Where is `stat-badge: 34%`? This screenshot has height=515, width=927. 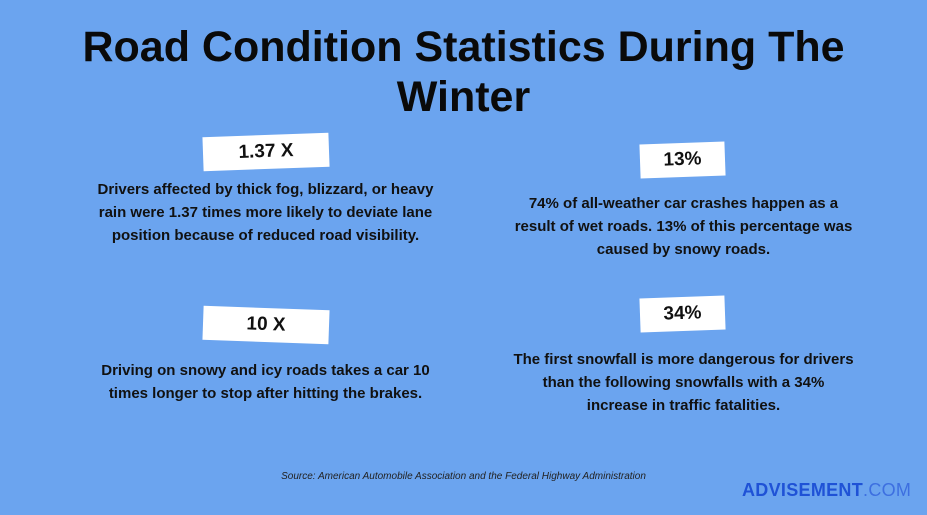 stat-badge: 34% is located at coordinates (682, 314).